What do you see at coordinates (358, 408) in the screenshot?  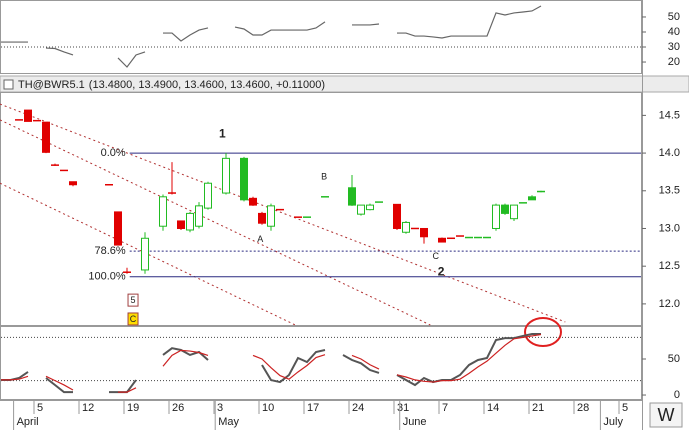 I see `x-tick-label: 24` at bounding box center [358, 408].